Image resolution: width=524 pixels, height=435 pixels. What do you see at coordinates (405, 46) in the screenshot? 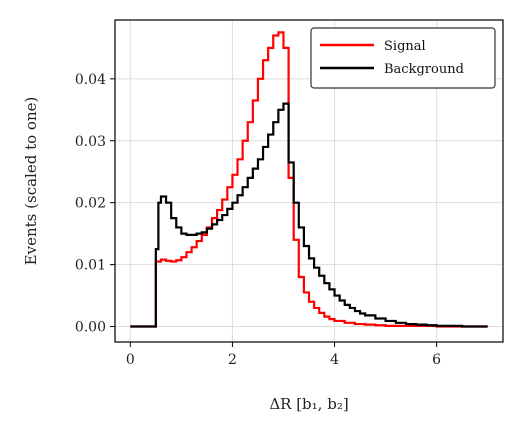
I see `legend-label-signal: Signal` at bounding box center [405, 46].